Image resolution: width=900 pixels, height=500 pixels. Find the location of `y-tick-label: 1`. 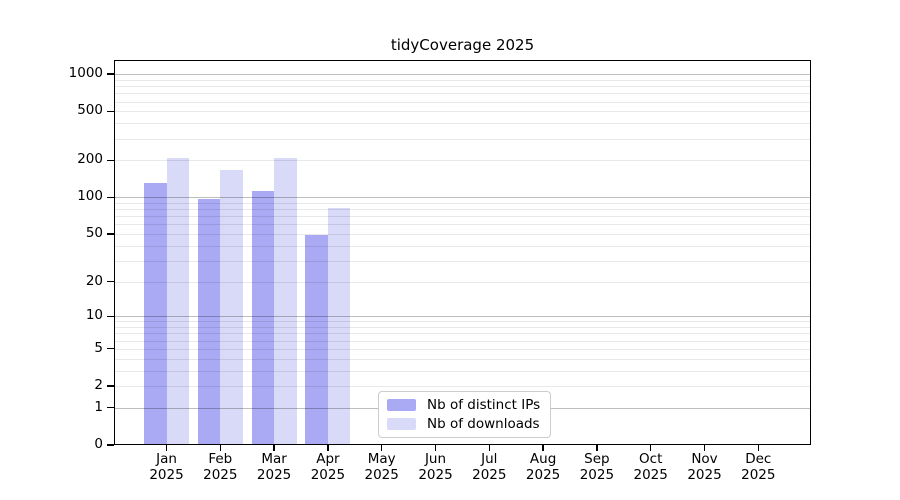

y-tick-label: 1 is located at coordinates (98, 406).